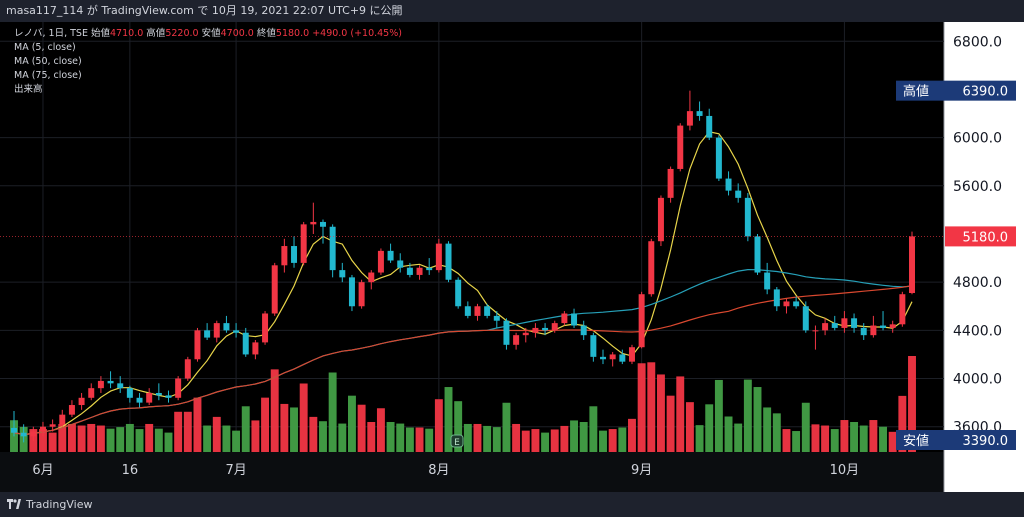 This screenshot has width=1024, height=517. What do you see at coordinates (48, 61) in the screenshot?
I see `legend-ma2: MA (50, close)` at bounding box center [48, 61].